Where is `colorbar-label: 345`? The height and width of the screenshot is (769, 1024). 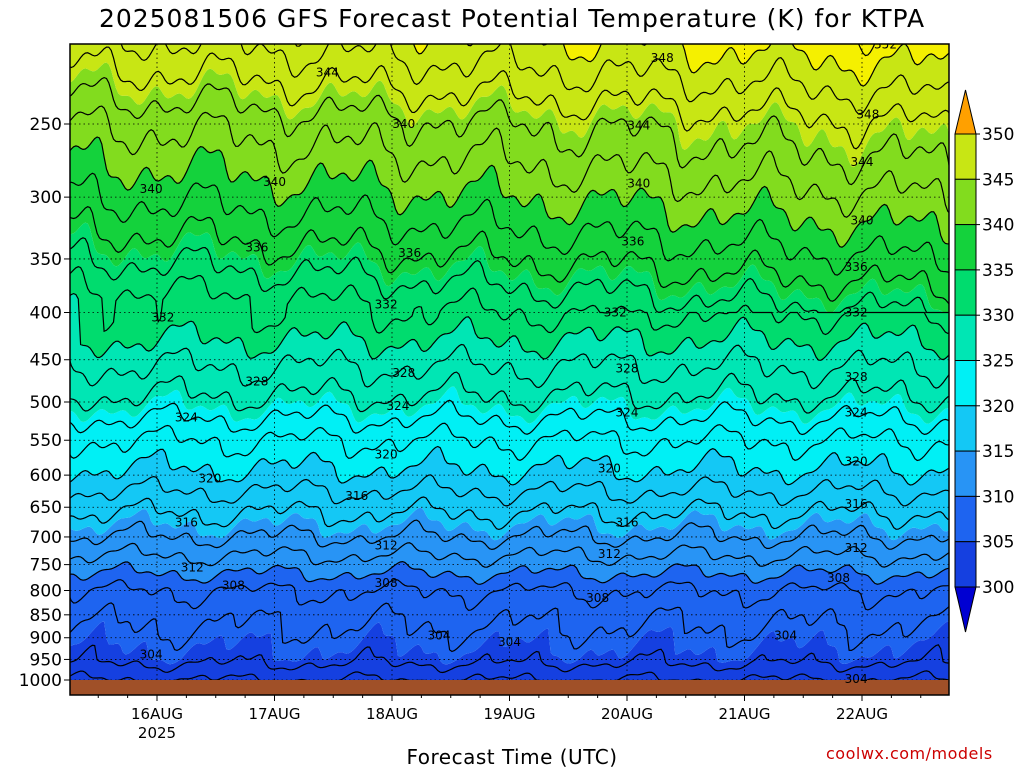
colorbar-label: 345 is located at coordinates (998, 180).